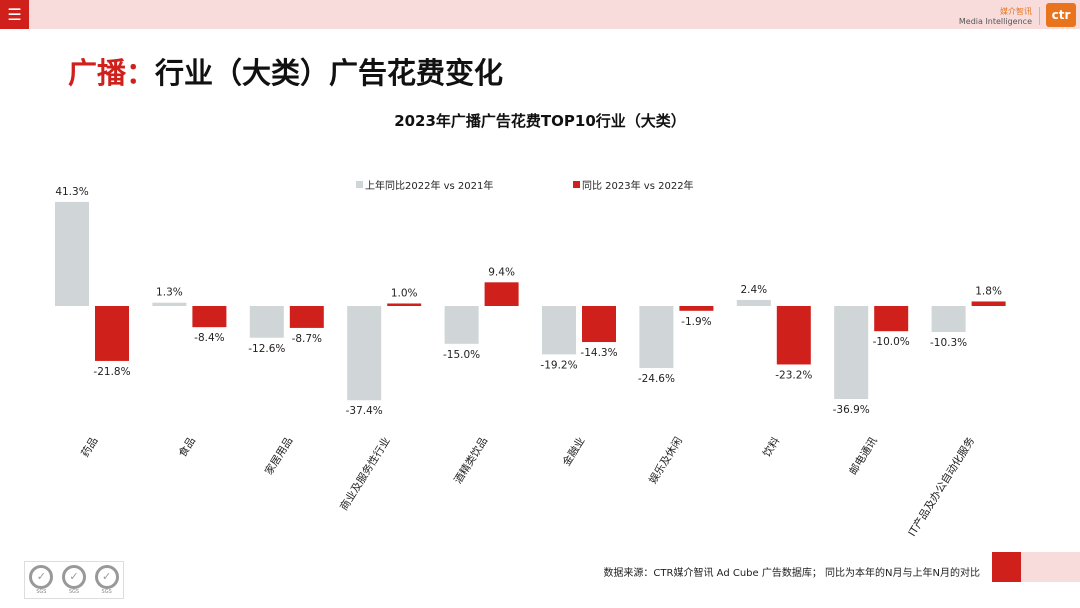  Describe the element at coordinates (278, 456) in the screenshot. I see `category-label: 家居用品` at that location.